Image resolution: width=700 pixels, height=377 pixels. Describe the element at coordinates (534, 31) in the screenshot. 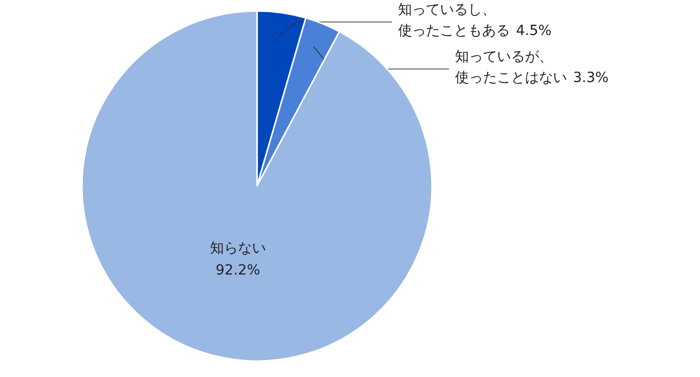

I see `data-label: 4.5%` at that location.